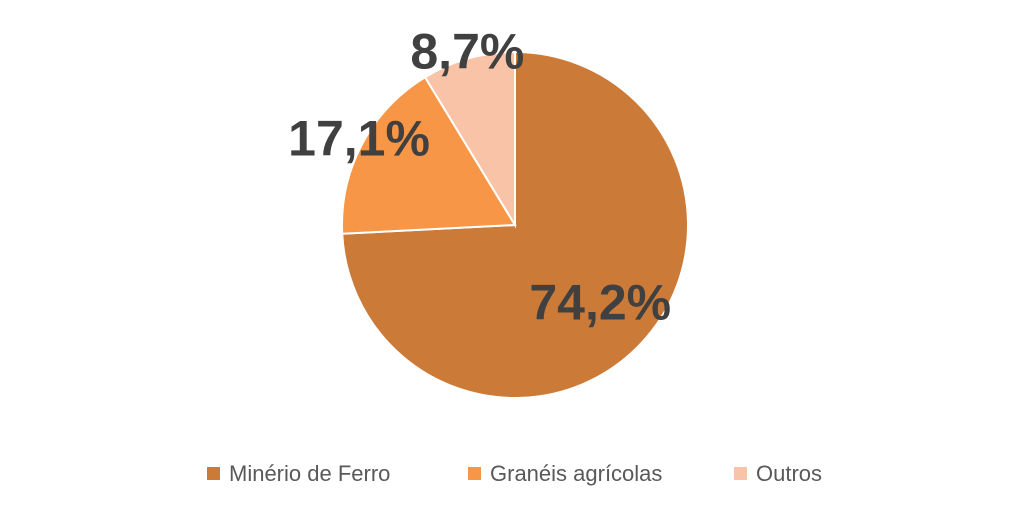 This screenshot has height=511, width=1030. Describe the element at coordinates (576, 473) in the screenshot. I see `legend-label: Granéis agrícolas` at that location.